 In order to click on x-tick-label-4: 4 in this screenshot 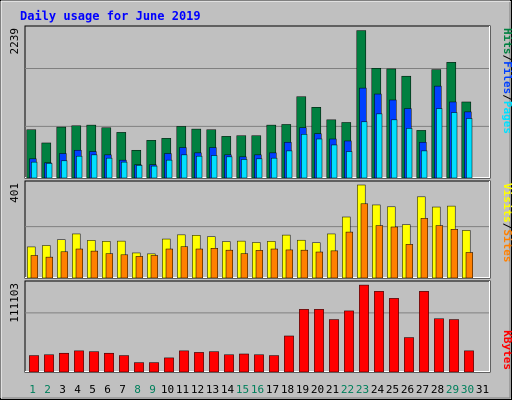, I will do `click(77, 389)`.